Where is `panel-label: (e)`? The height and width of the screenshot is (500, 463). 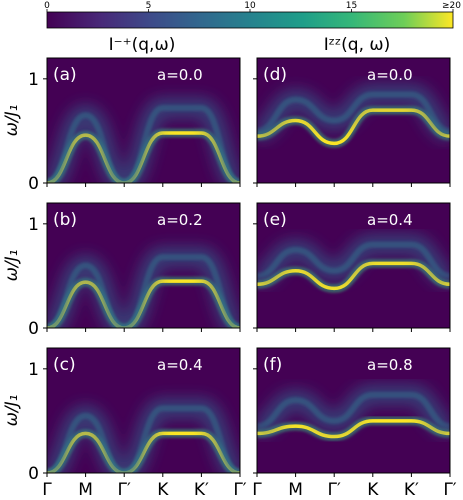 panel-label: (e) is located at coordinates (275, 220).